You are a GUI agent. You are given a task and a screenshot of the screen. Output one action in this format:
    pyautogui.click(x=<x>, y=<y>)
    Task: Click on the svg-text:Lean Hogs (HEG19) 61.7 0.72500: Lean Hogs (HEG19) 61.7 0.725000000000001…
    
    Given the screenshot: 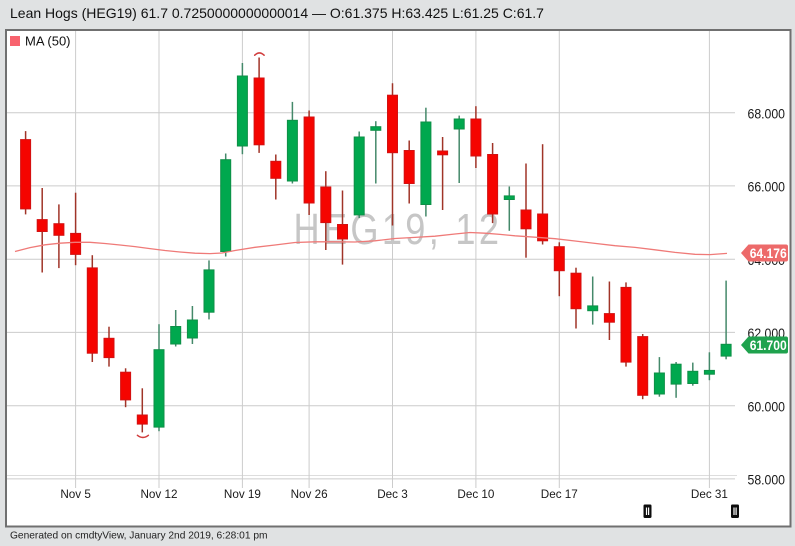 What is the action you would take?
    pyautogui.click(x=277, y=13)
    